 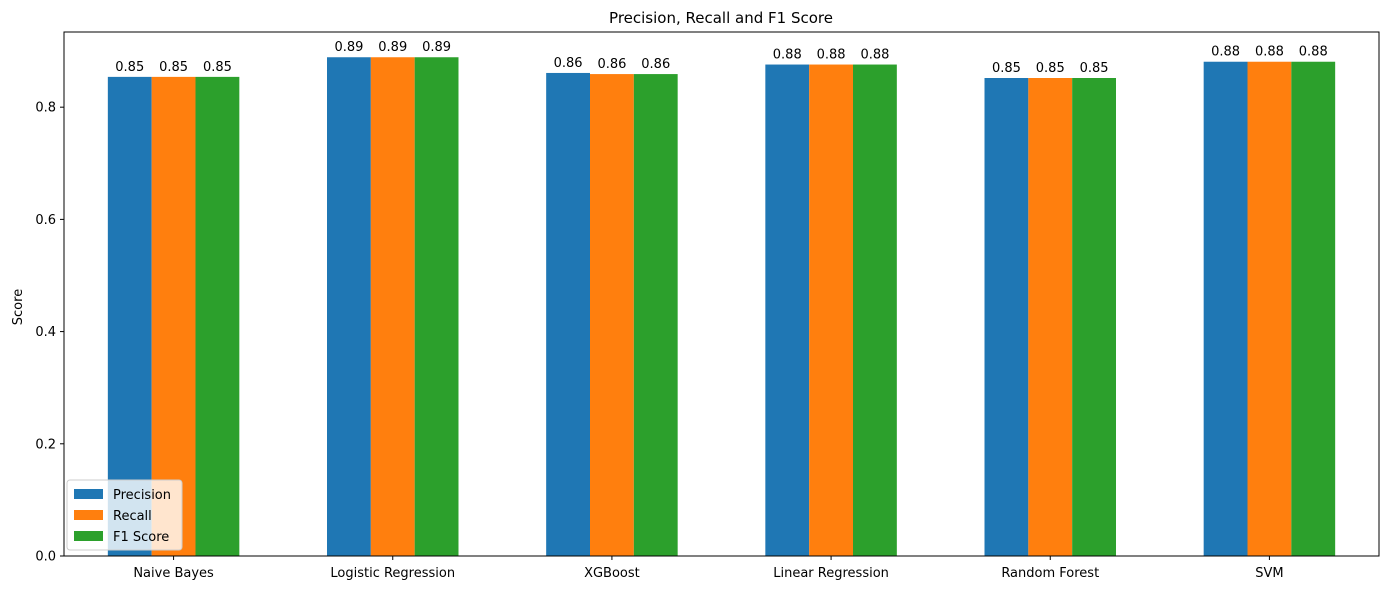 I want to click on legend-label: Recall, so click(x=132, y=516).